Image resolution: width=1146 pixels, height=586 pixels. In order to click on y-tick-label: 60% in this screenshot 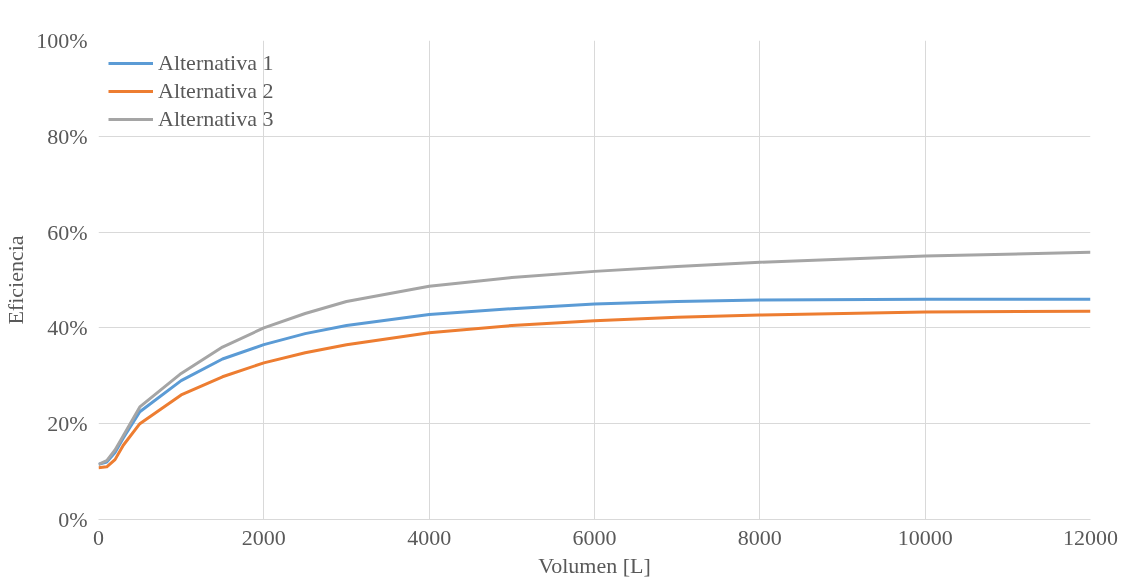, I will do `click(67, 232)`.